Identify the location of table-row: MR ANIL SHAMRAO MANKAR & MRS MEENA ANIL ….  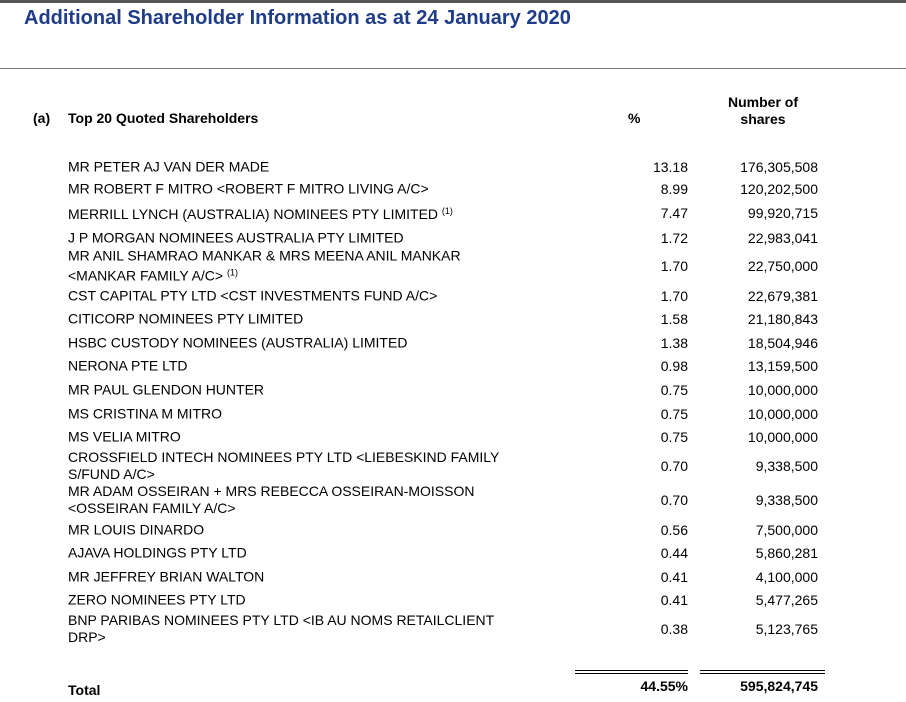
(453, 266).